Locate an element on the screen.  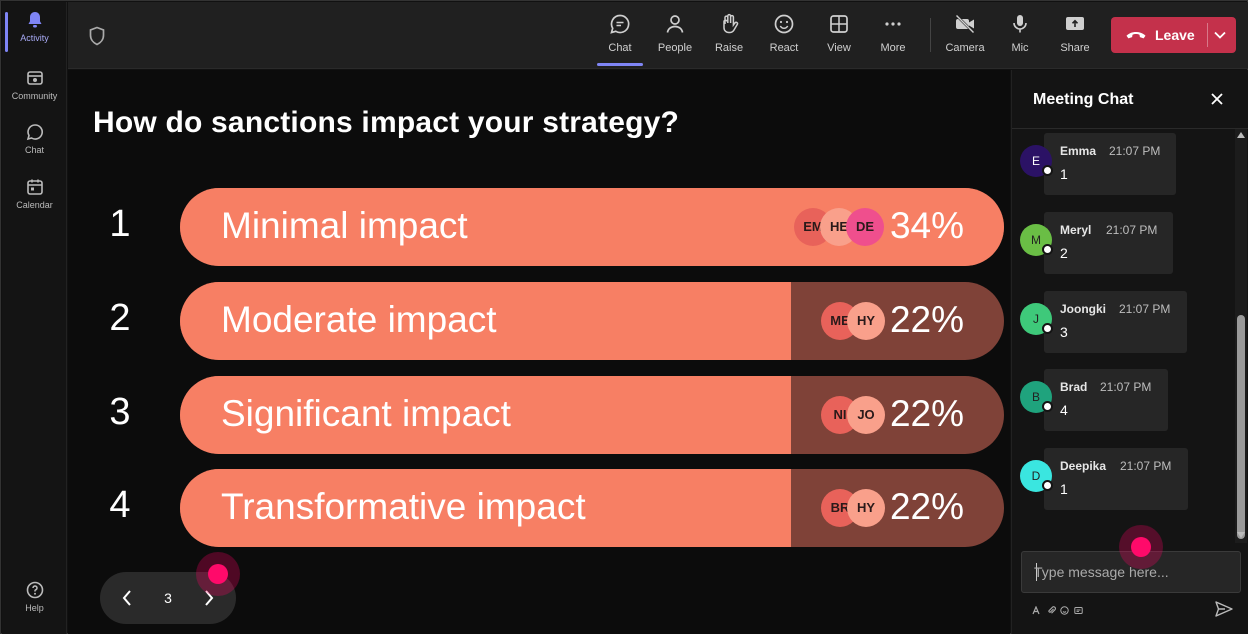
chat-title: Meeting Chat is located at coordinates (1083, 99).